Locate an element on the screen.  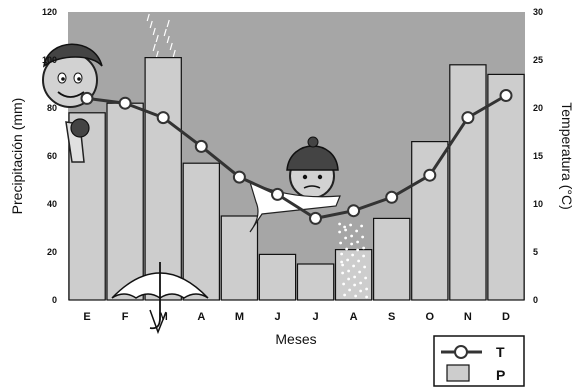
right-axis-ticks: 0 5 10 15 20 25 30 is located at coordinates (538, 156).